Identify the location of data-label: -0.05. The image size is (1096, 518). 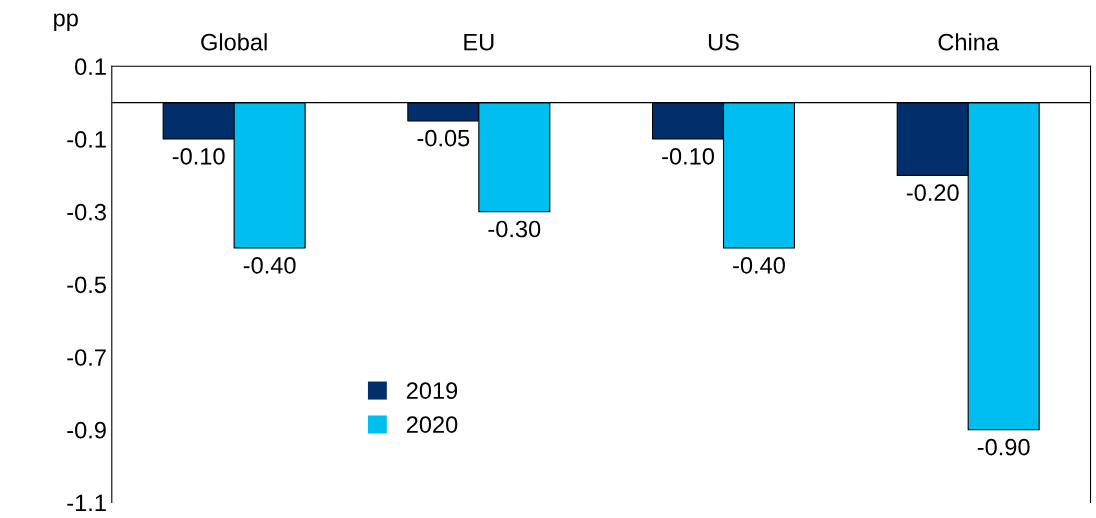
(443, 138).